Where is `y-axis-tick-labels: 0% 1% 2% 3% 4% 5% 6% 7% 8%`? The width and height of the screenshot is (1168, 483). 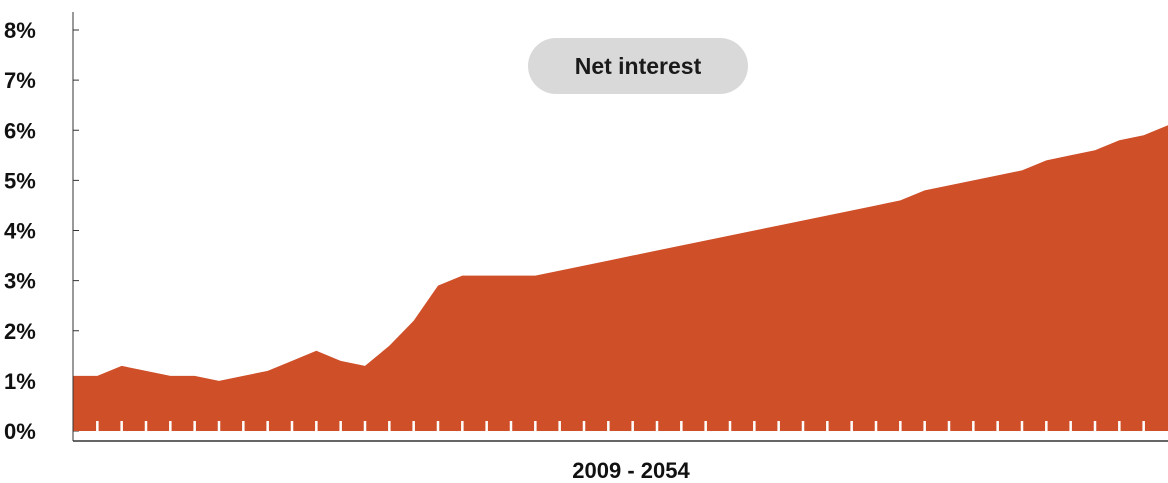 y-axis-tick-labels: 0% 1% 2% 3% 4% 5% 6% 7% 8% is located at coordinates (41, 231).